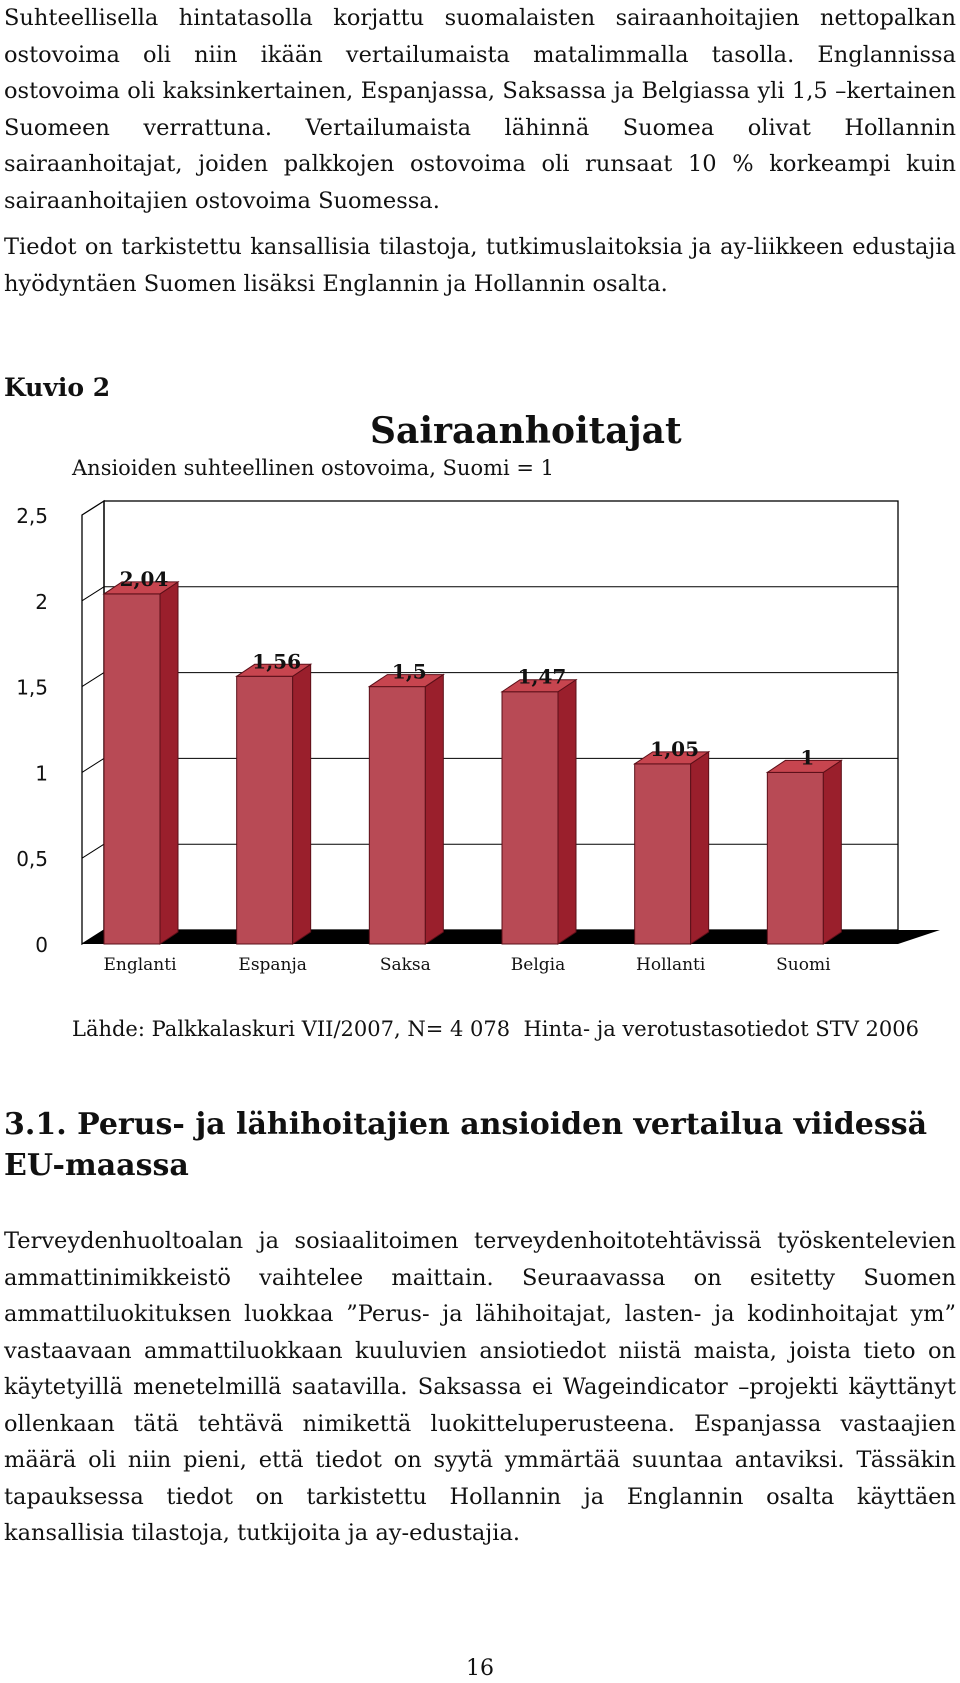  What do you see at coordinates (409, 672) in the screenshot?
I see `bar-value-label: 1,5` at bounding box center [409, 672].